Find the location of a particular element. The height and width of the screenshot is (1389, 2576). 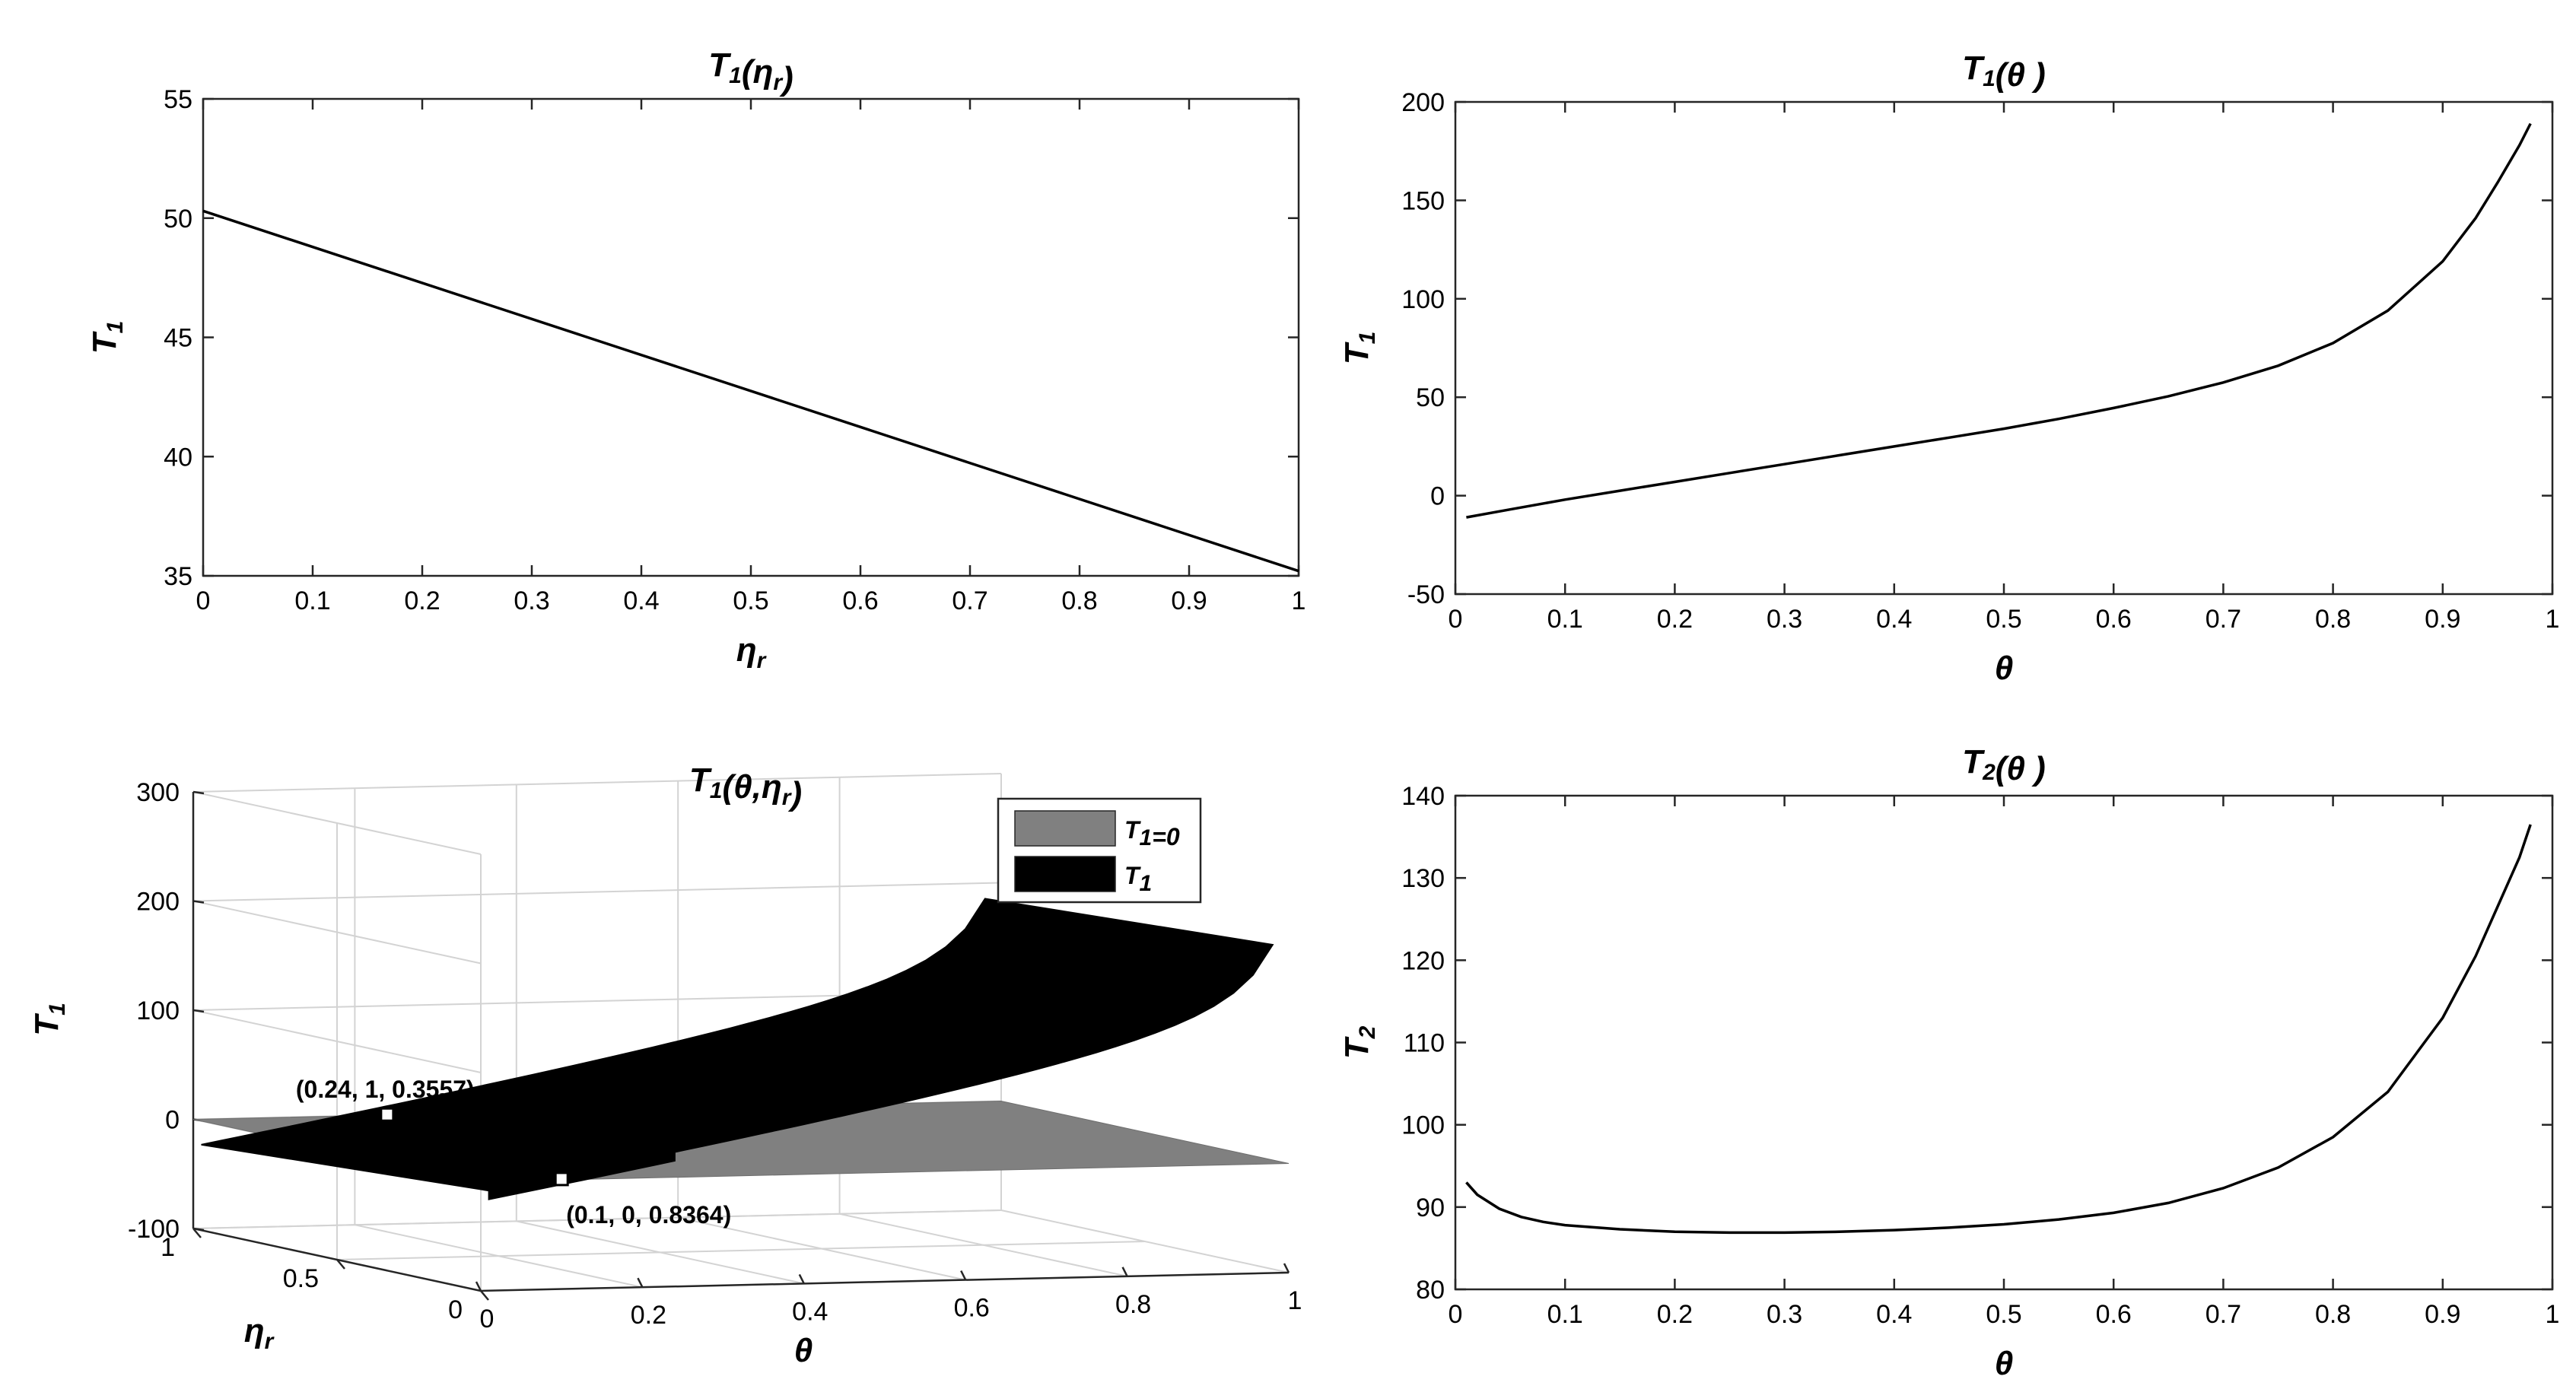

y-tick-label: 90 is located at coordinates (1430, 1208).